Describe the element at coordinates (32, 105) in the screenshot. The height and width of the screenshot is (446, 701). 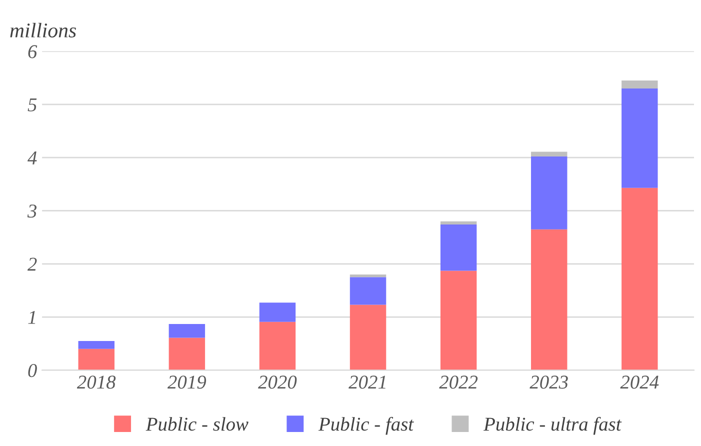
I see `y-tick-label: 5` at that location.